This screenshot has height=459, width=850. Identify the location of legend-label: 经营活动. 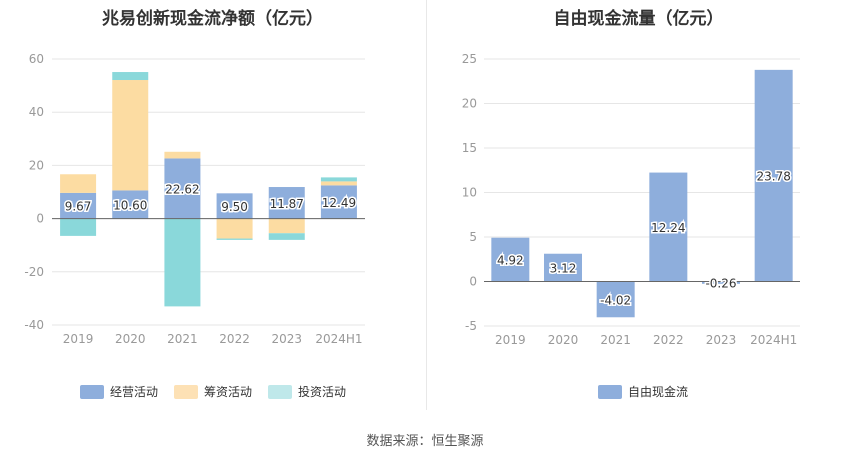
(134, 392).